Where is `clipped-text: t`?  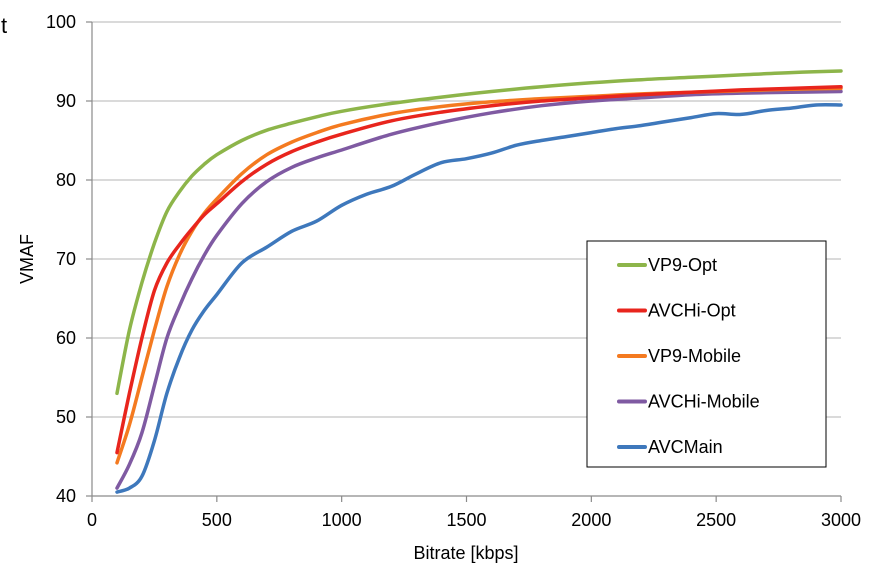
clipped-text: t is located at coordinates (4, 25).